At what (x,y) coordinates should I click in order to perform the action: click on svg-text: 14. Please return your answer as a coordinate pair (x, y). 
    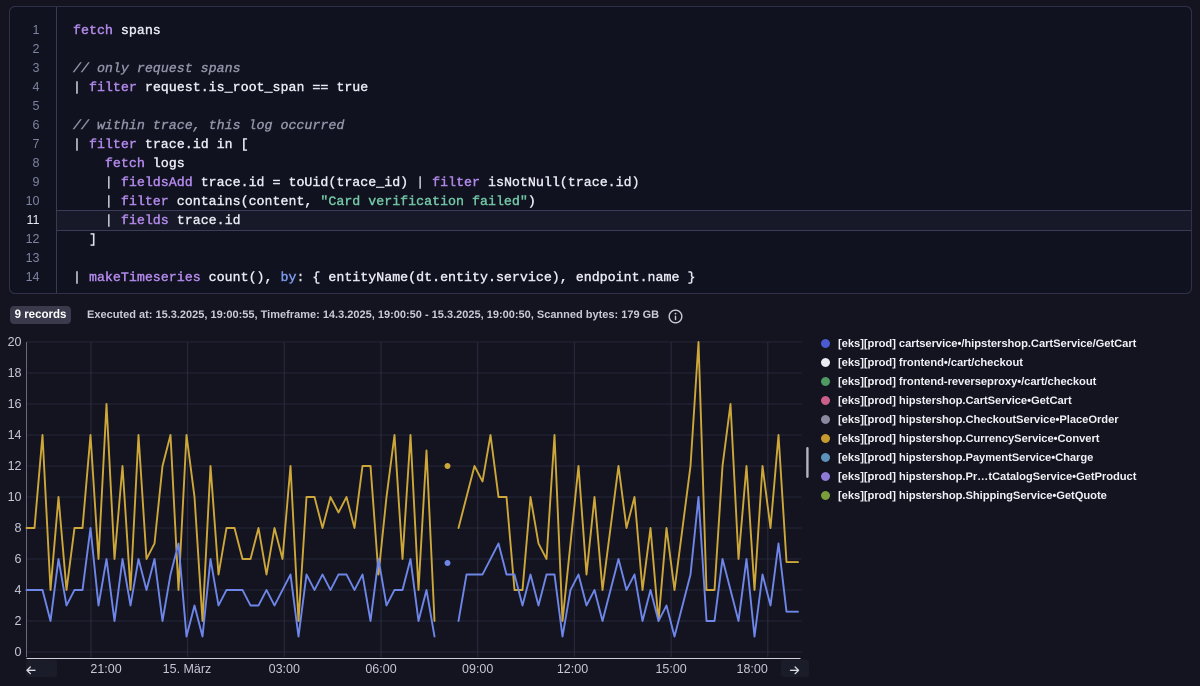
    Looking at the image, I should click on (15, 435).